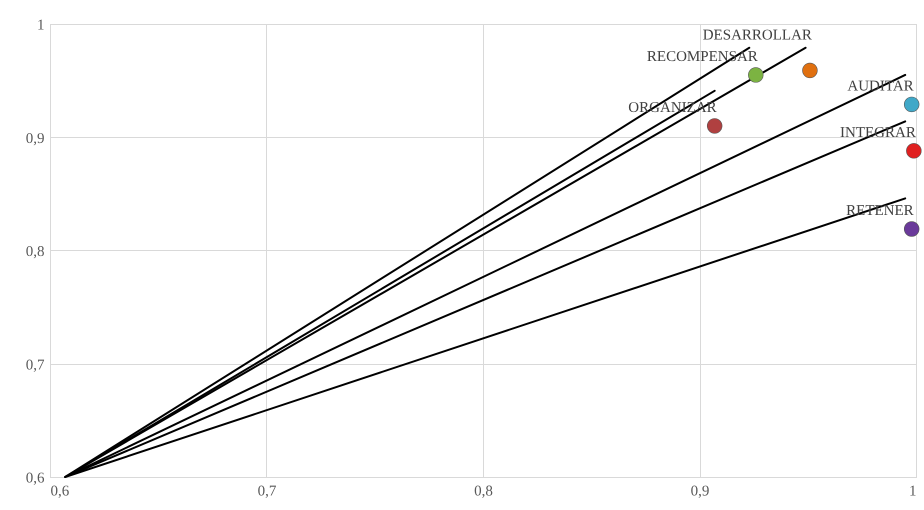  Describe the element at coordinates (483, 492) in the screenshot. I see `x-tick-label: 0,8` at that location.